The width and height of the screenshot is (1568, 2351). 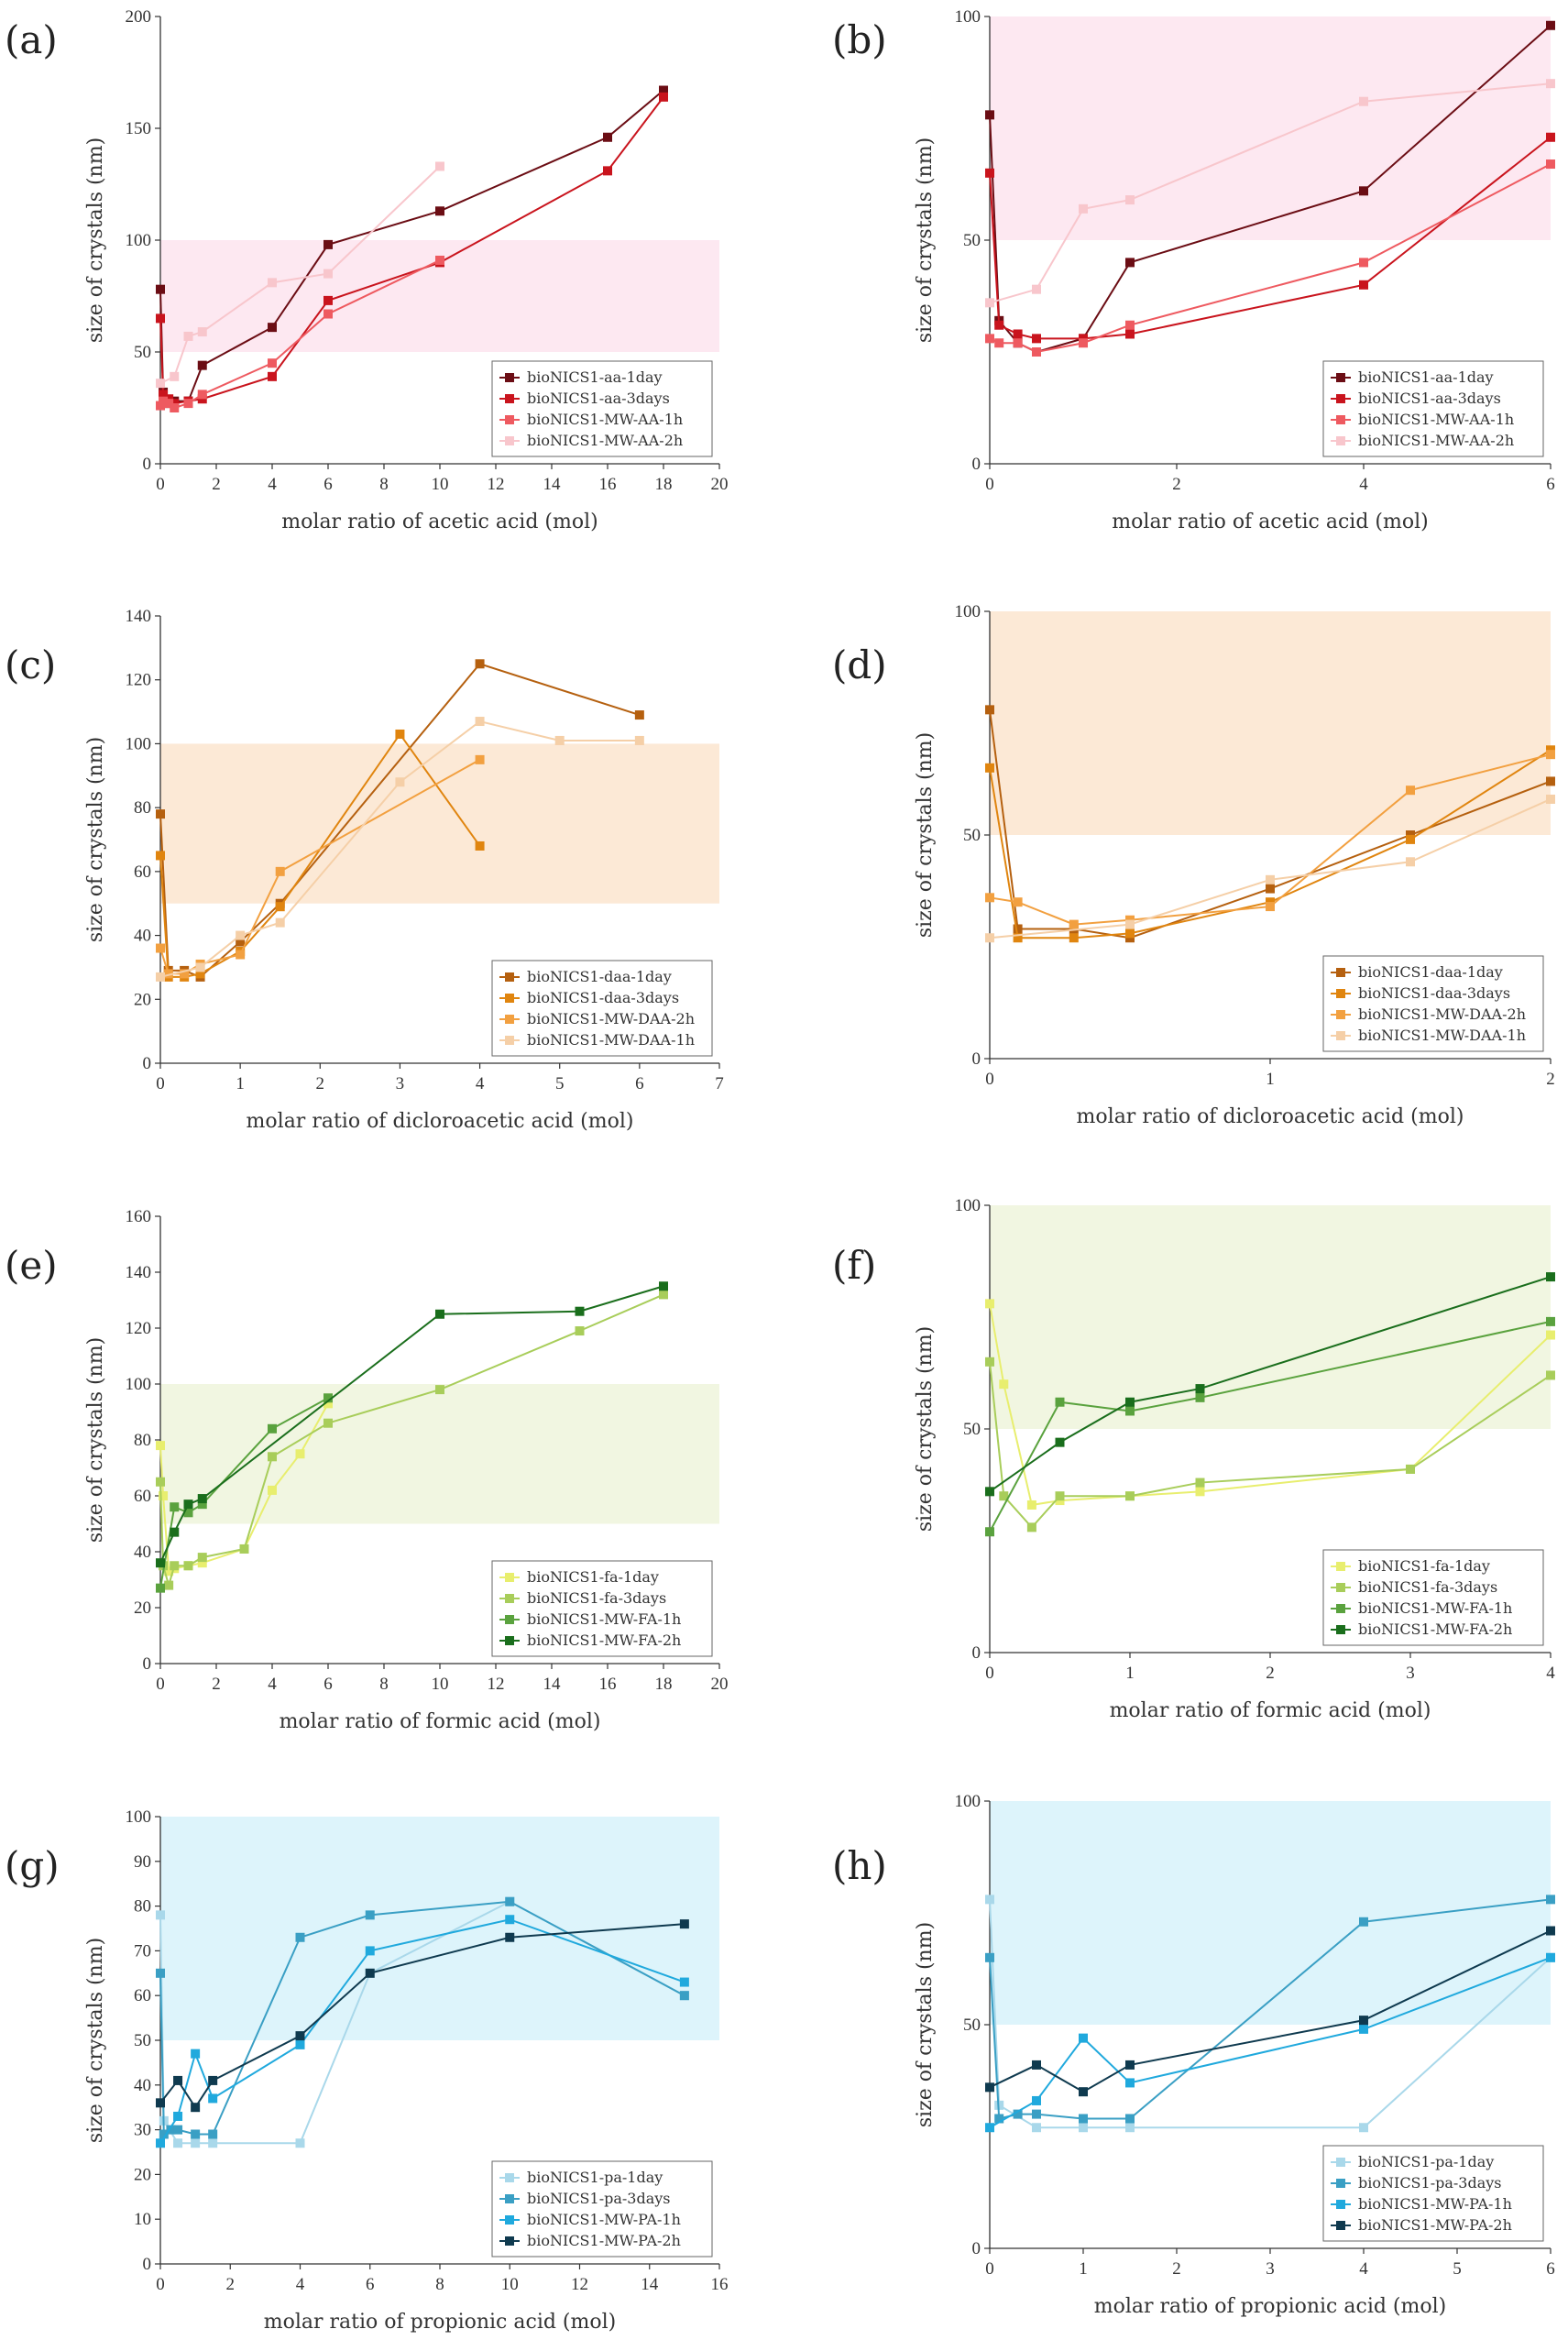 What do you see at coordinates (1436, 420) in the screenshot?
I see `legend-entry: bioNICS1-MW-AA-1h` at bounding box center [1436, 420].